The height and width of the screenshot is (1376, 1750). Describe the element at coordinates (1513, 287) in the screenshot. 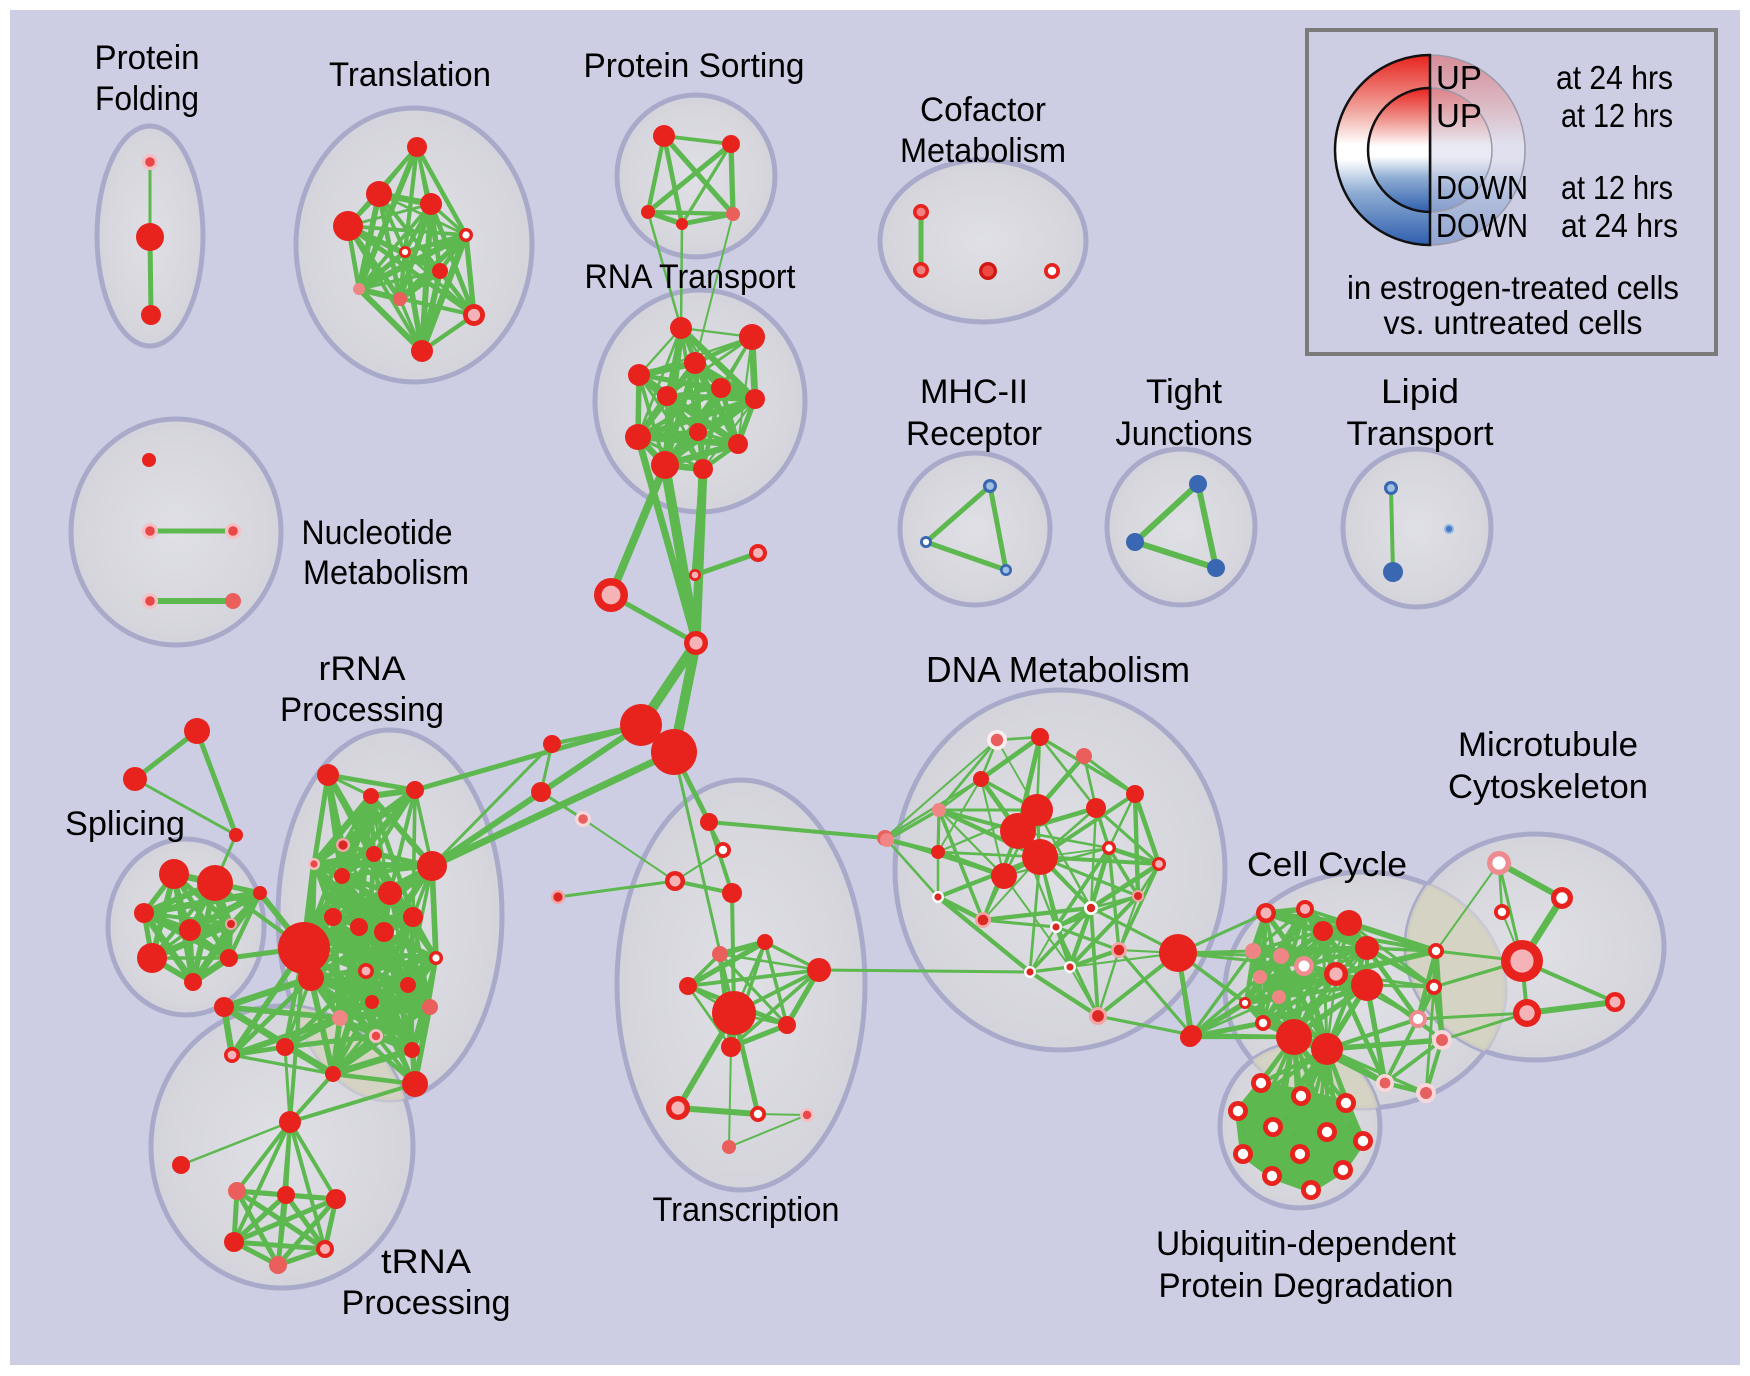

I see `svg-text: in estrogen-treated cells` at that location.